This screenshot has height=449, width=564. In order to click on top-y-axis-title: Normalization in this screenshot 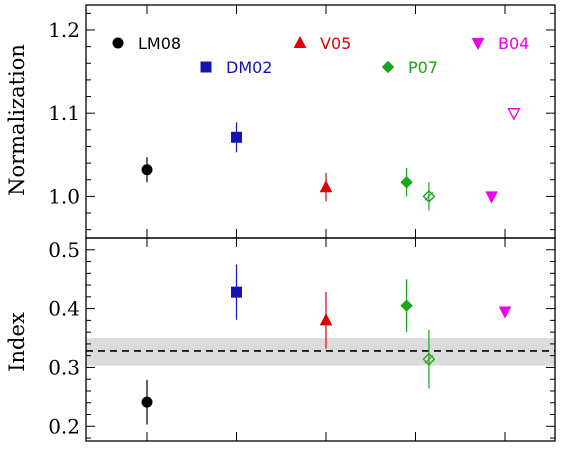, I will do `click(17, 120)`.